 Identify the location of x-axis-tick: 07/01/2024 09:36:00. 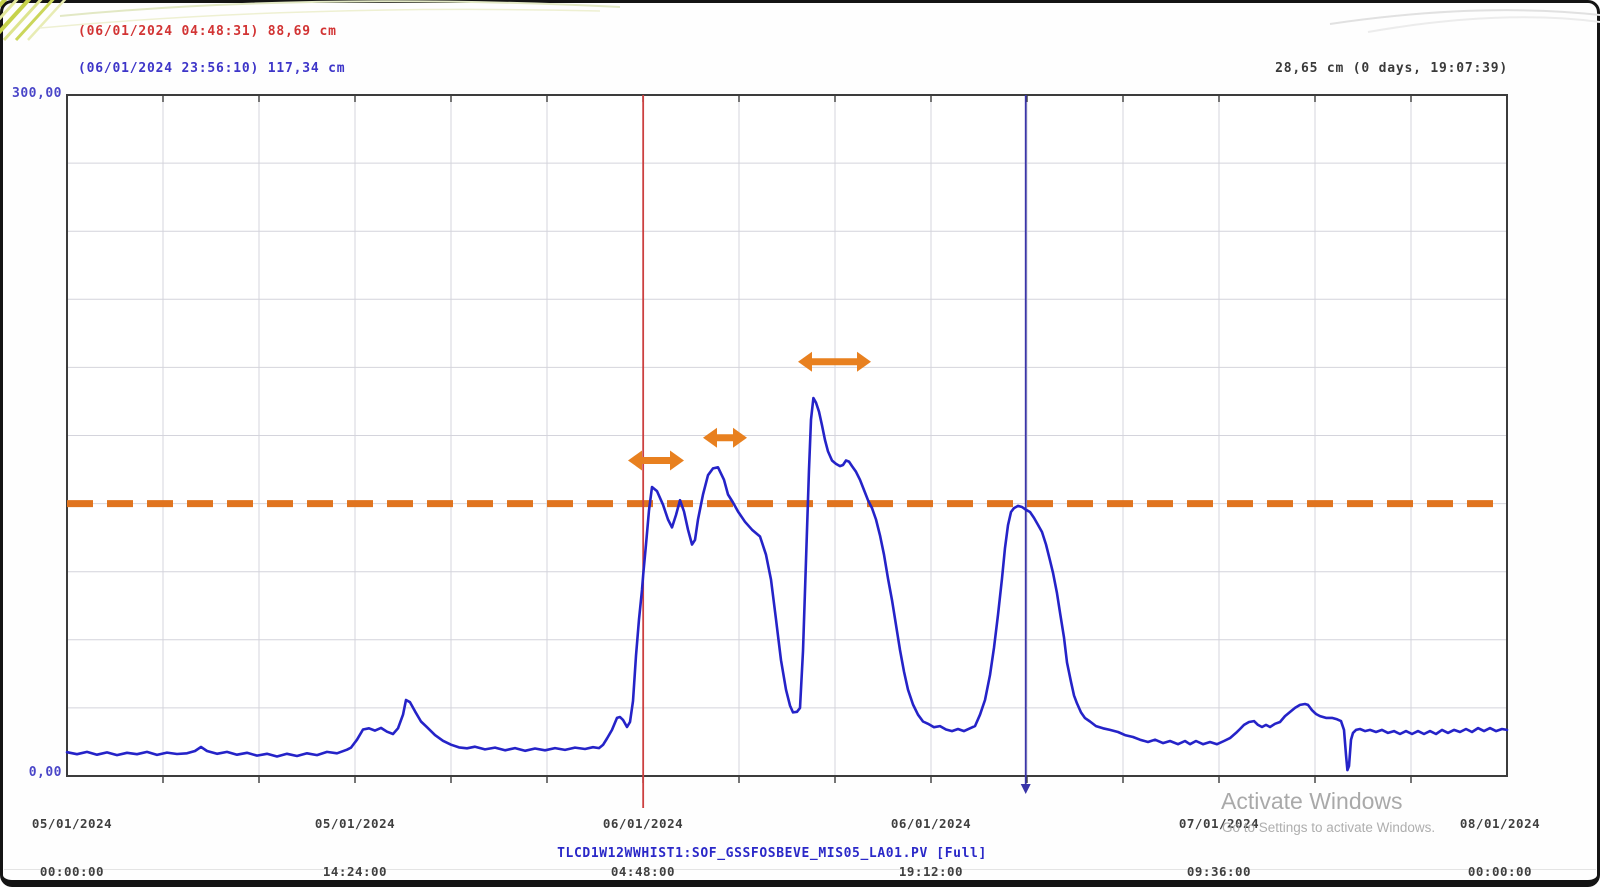
(1219, 847).